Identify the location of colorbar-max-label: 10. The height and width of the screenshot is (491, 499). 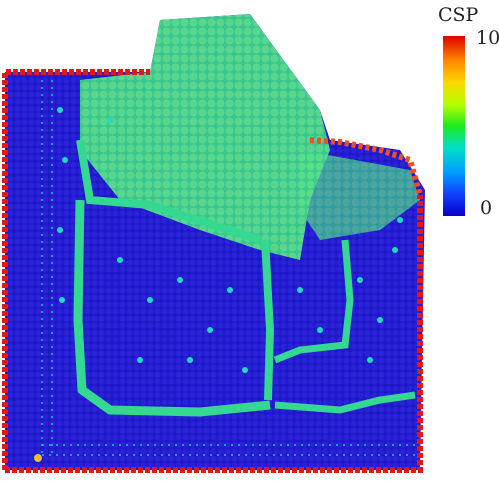
(487, 38).